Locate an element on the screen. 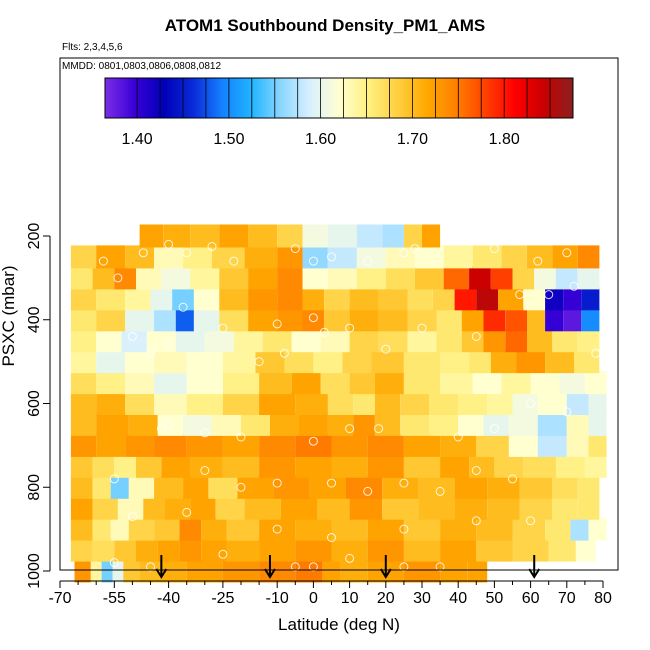 Image resolution: width=650 pixels, height=650 pixels. x-tick-label: -40 is located at coordinates (168, 598).